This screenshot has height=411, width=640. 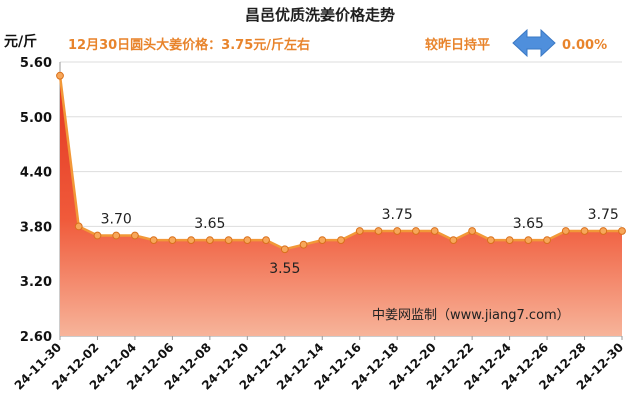 What do you see at coordinates (116, 220) in the screenshot?
I see `data-label: 3.70` at bounding box center [116, 220].